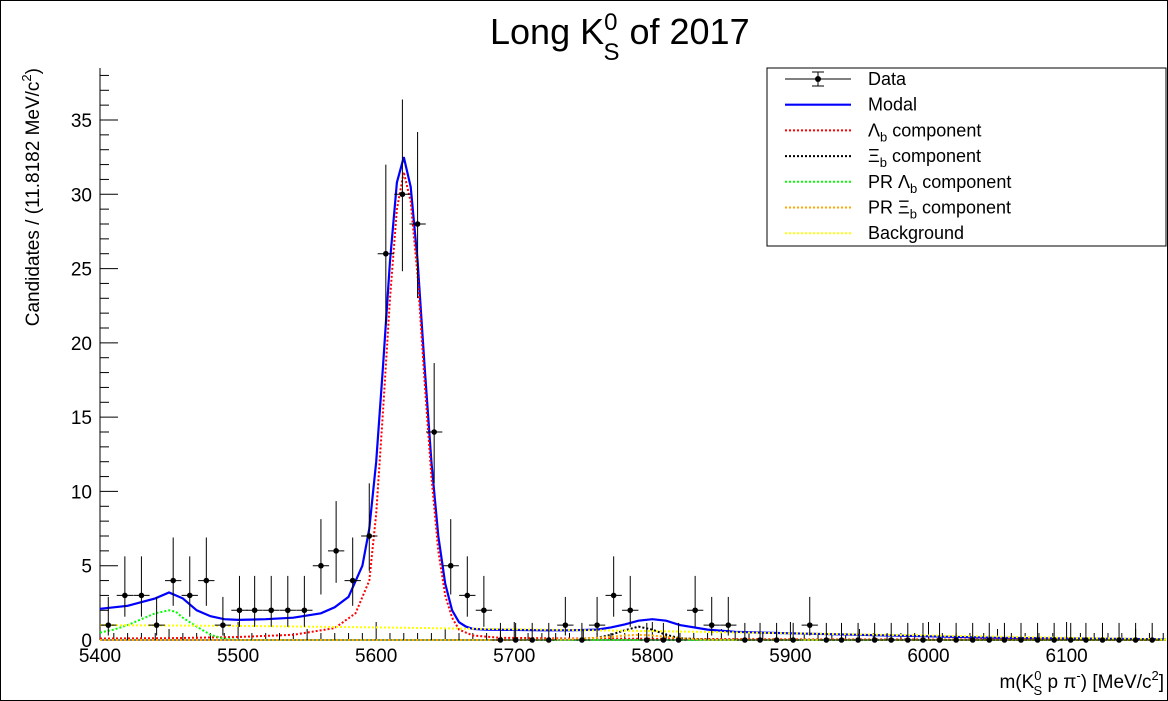 The width and height of the screenshot is (1168, 701). I want to click on y-tick-label: 20, so click(81, 344).